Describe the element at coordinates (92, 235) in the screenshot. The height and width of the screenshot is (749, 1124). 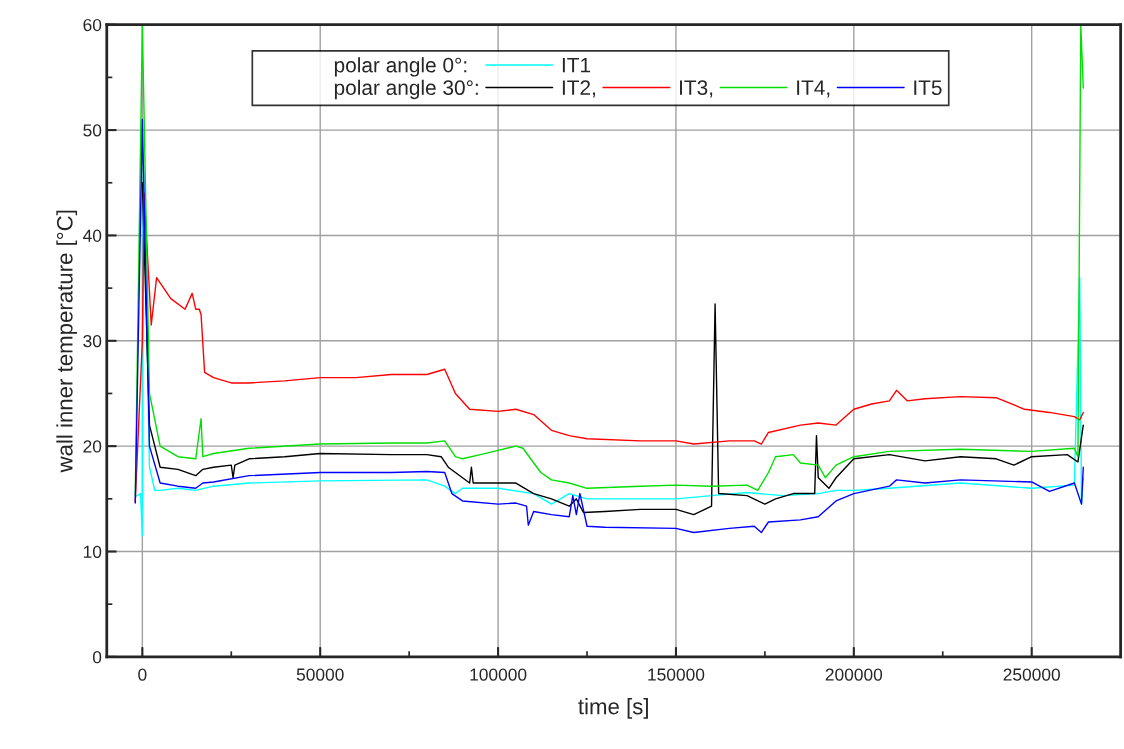
I see `y-tick-label: 40` at that location.